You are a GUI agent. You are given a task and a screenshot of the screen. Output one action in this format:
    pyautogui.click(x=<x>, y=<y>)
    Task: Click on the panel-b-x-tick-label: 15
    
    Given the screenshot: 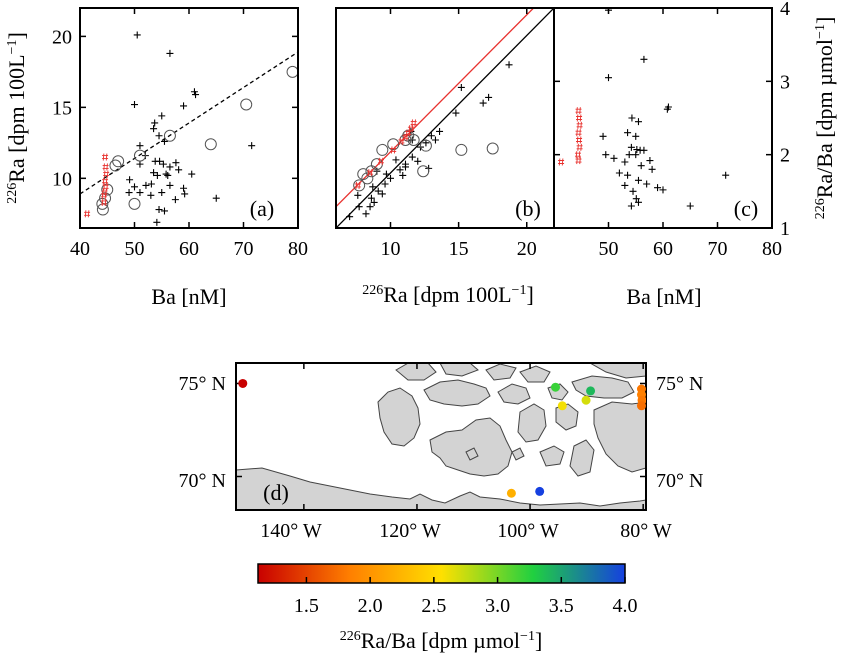 What is the action you would take?
    pyautogui.click(x=459, y=249)
    